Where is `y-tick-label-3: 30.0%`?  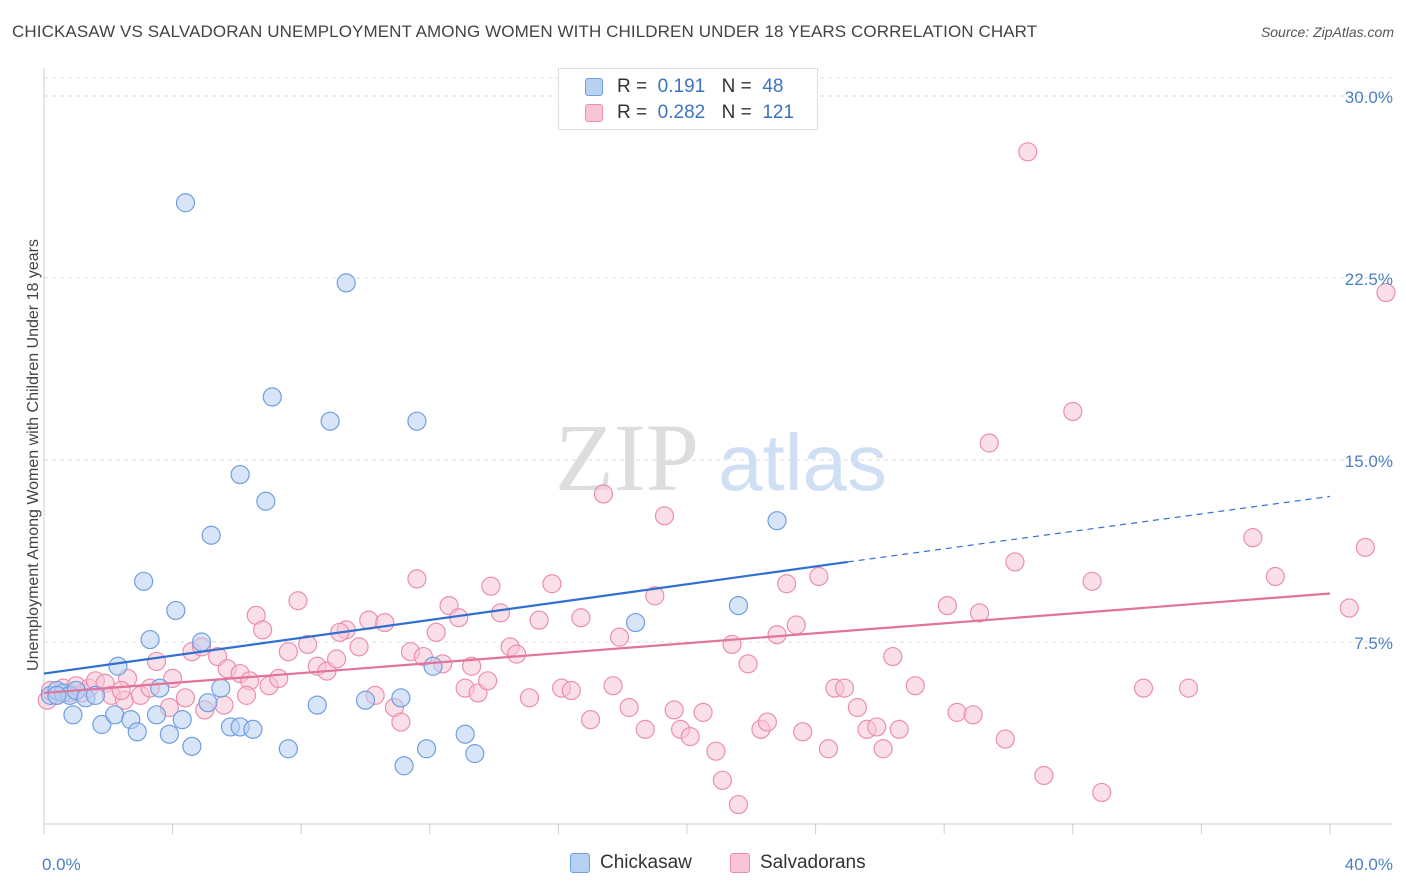
y-tick-label-3: 30.0% is located at coordinates (1369, 97).